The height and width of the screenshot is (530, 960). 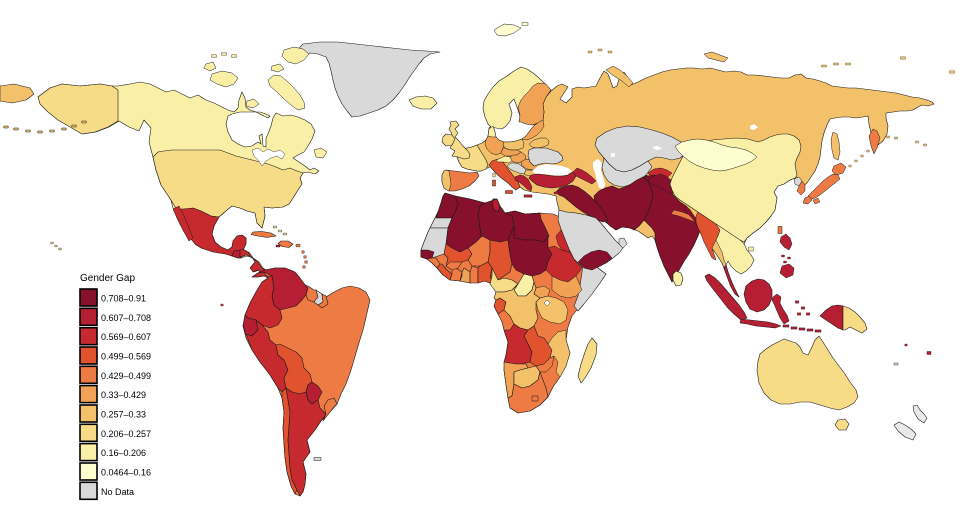 I want to click on svg-text: Gender Gap, so click(x=107, y=278).